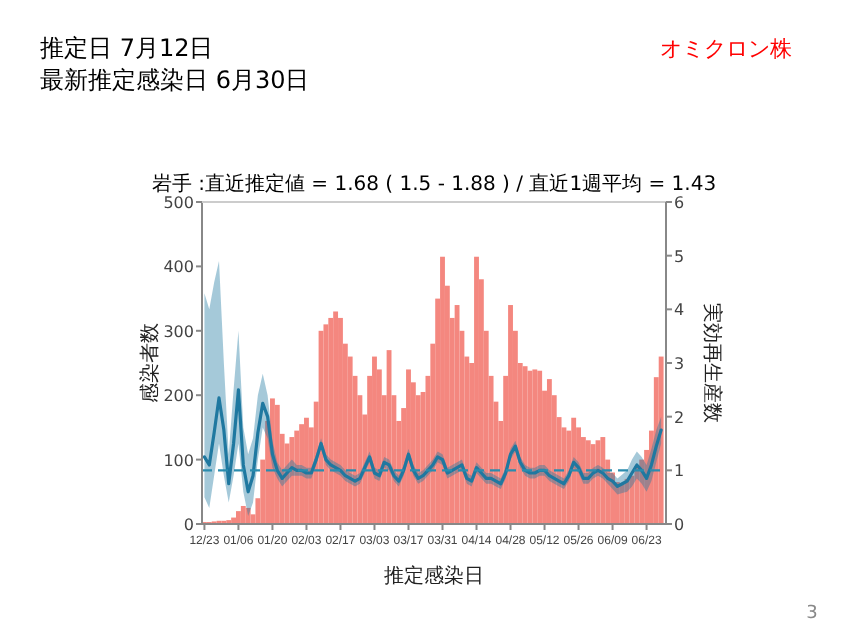  What do you see at coordinates (178, 203) in the screenshot?
I see `y-tick-label: 500` at bounding box center [178, 203].